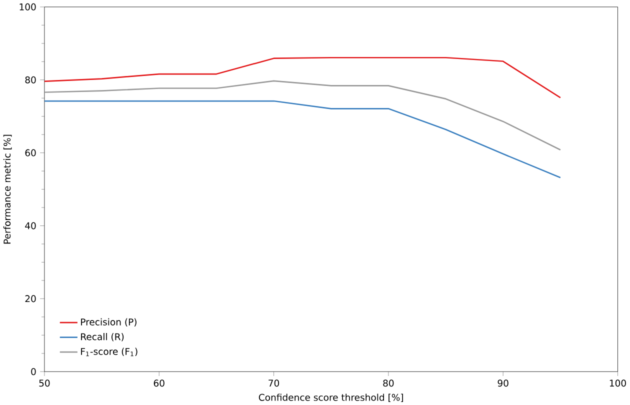 The image size is (630, 405). What do you see at coordinates (303, 115) in the screenshot?
I see `line-series` at bounding box center [303, 115].